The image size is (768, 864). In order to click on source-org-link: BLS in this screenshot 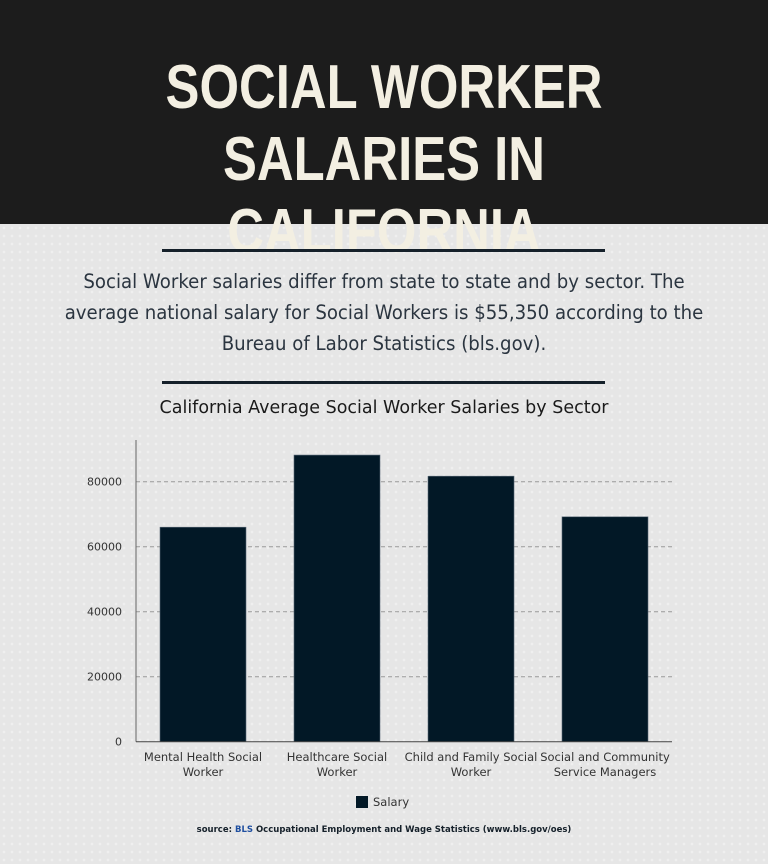, I will do `click(243, 830)`.